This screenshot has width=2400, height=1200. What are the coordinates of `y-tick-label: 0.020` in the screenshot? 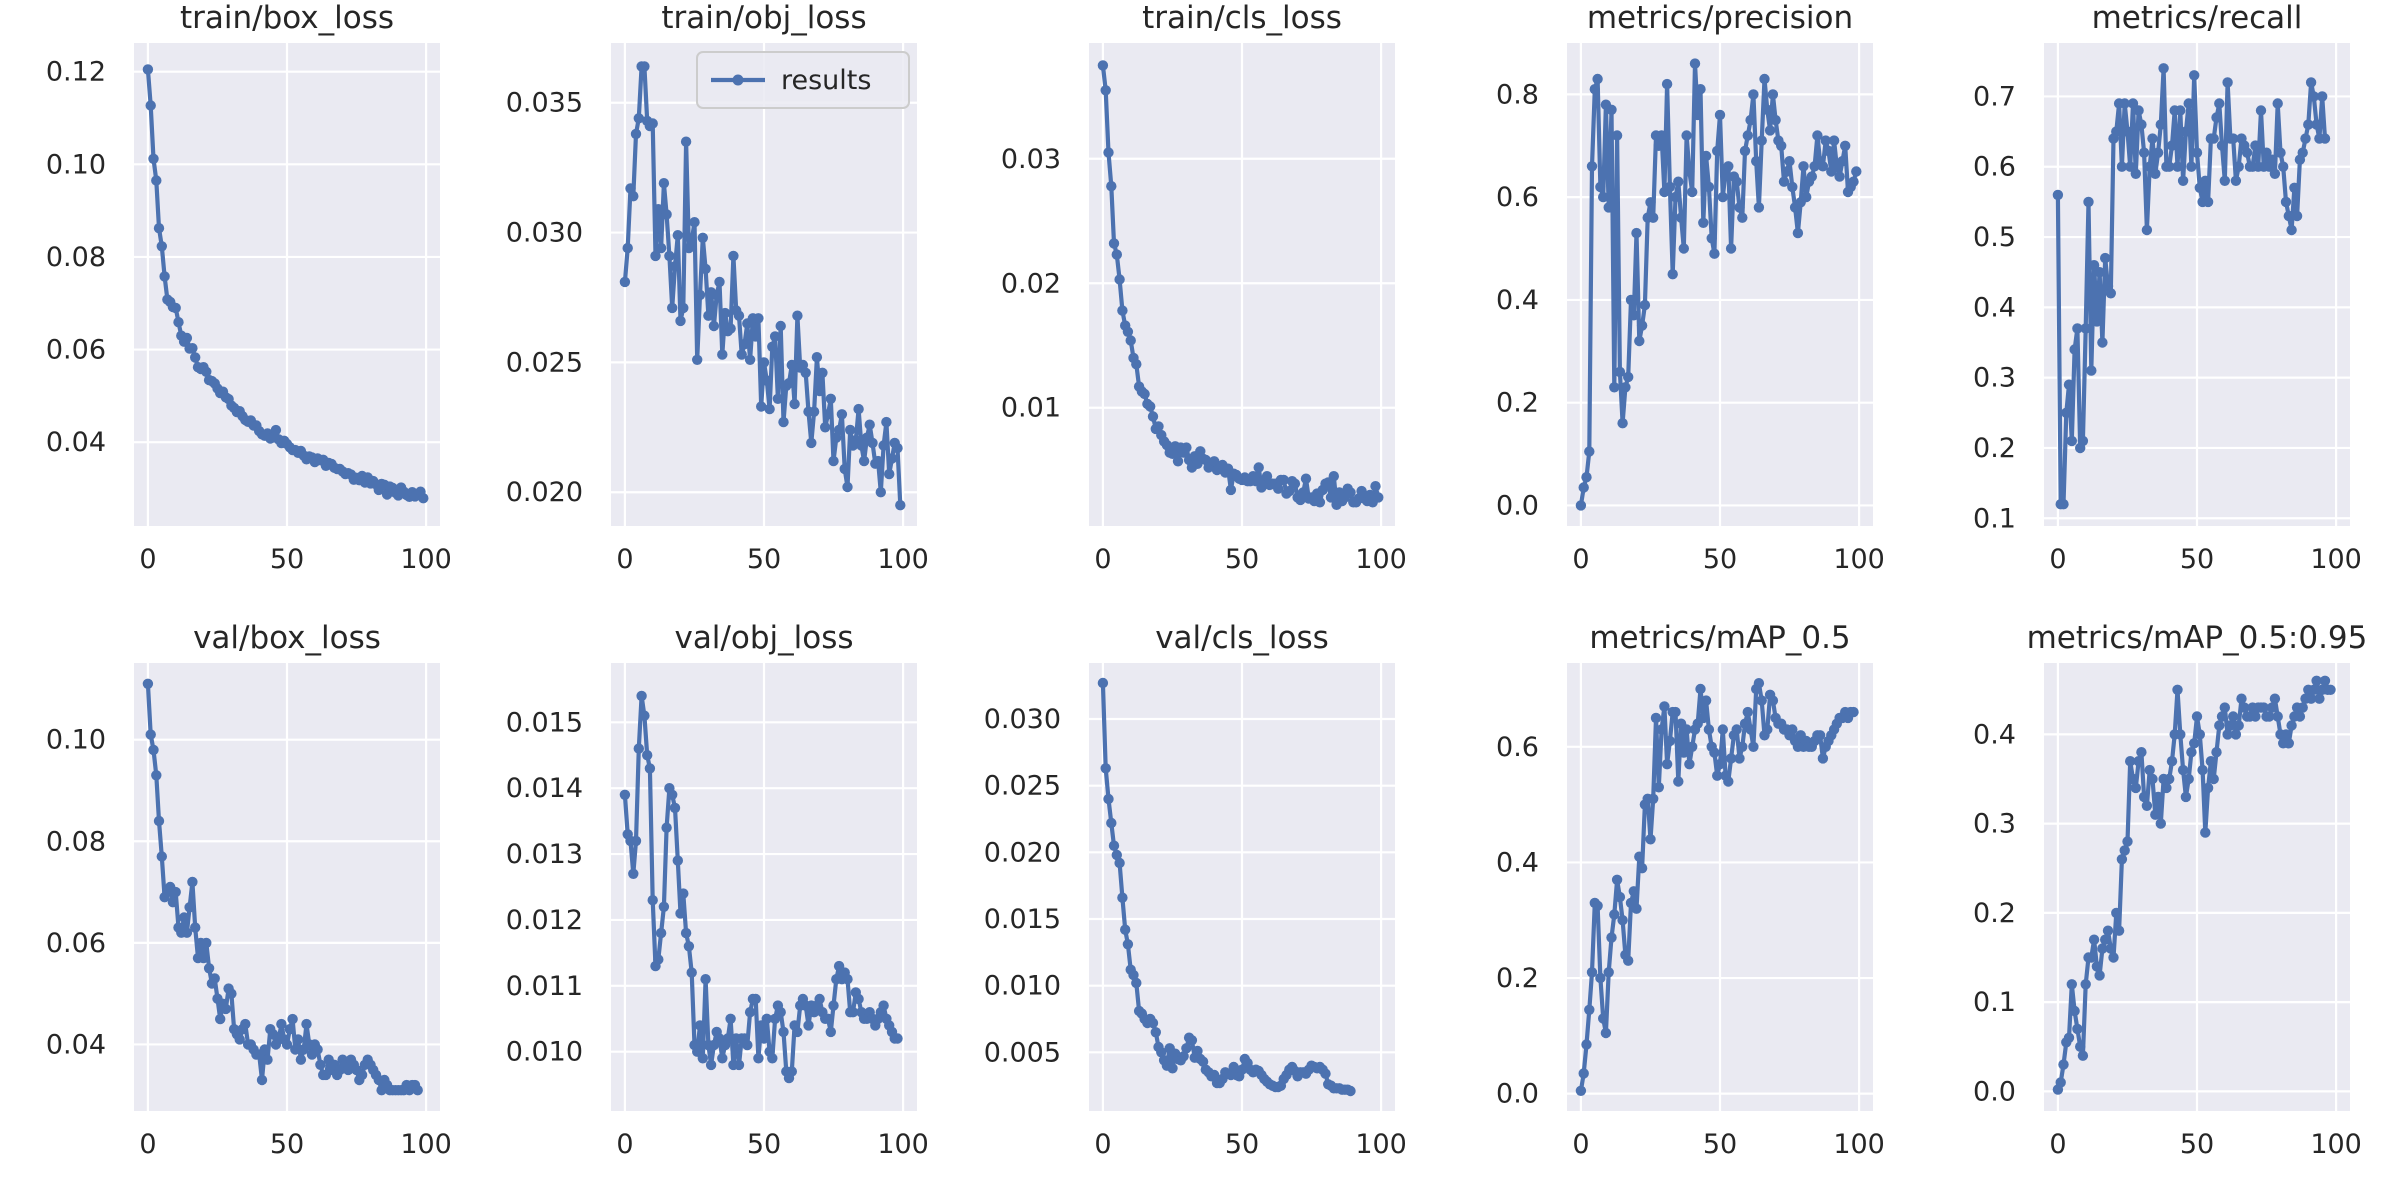 It's located at (1022, 852).